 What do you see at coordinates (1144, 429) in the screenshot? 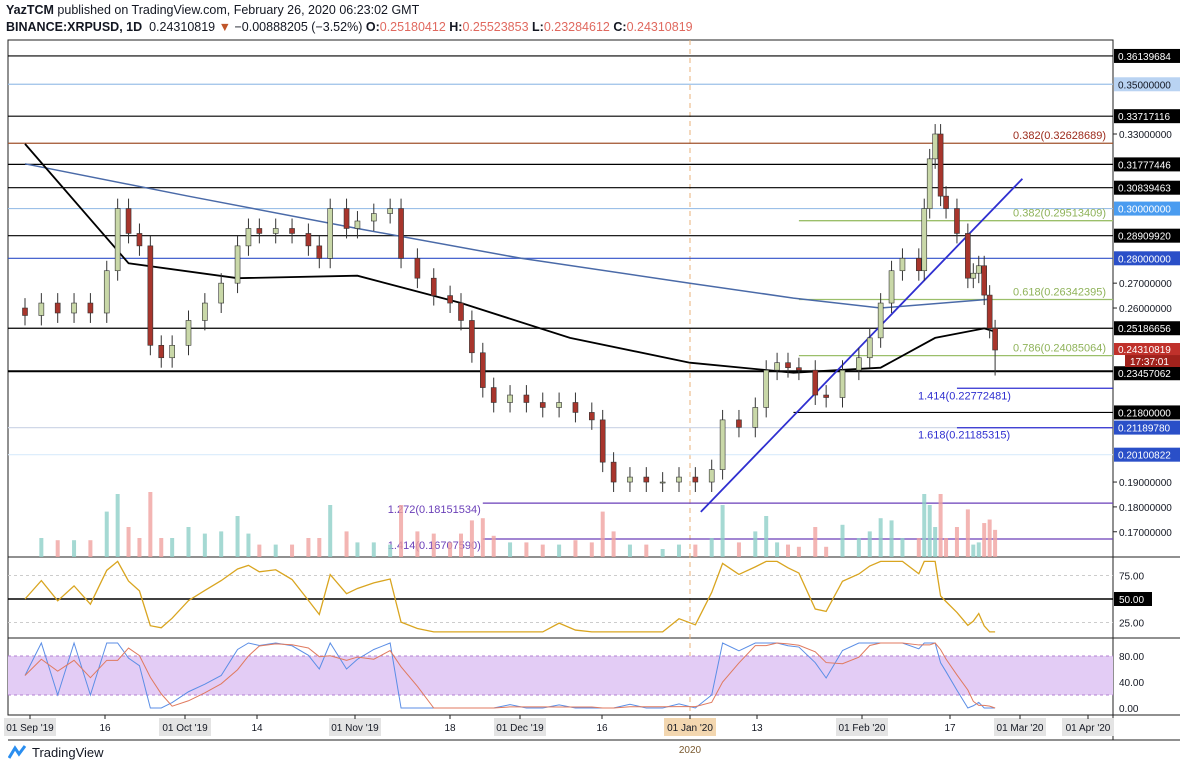
I see `price-badge-label: 0.21189780` at bounding box center [1144, 429].